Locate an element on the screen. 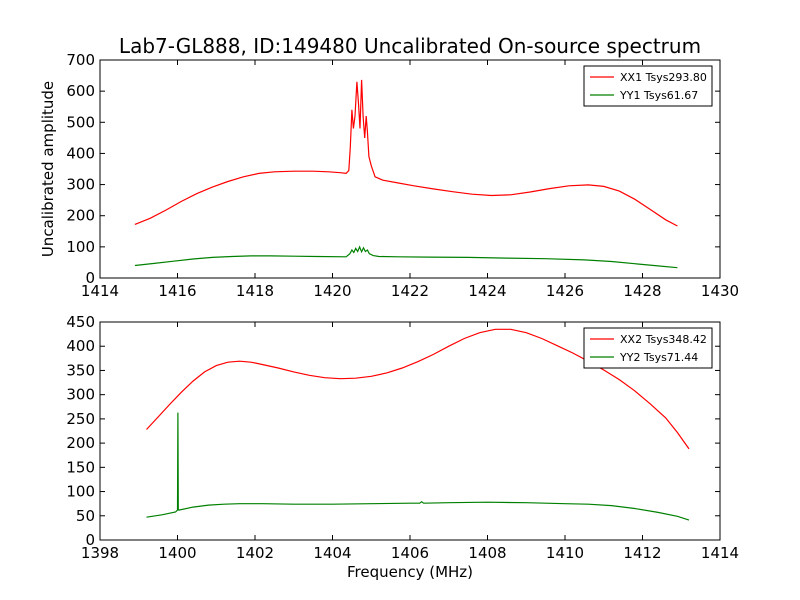 This screenshot has width=800, height=600. y-tick-label: 600 is located at coordinates (80, 91).